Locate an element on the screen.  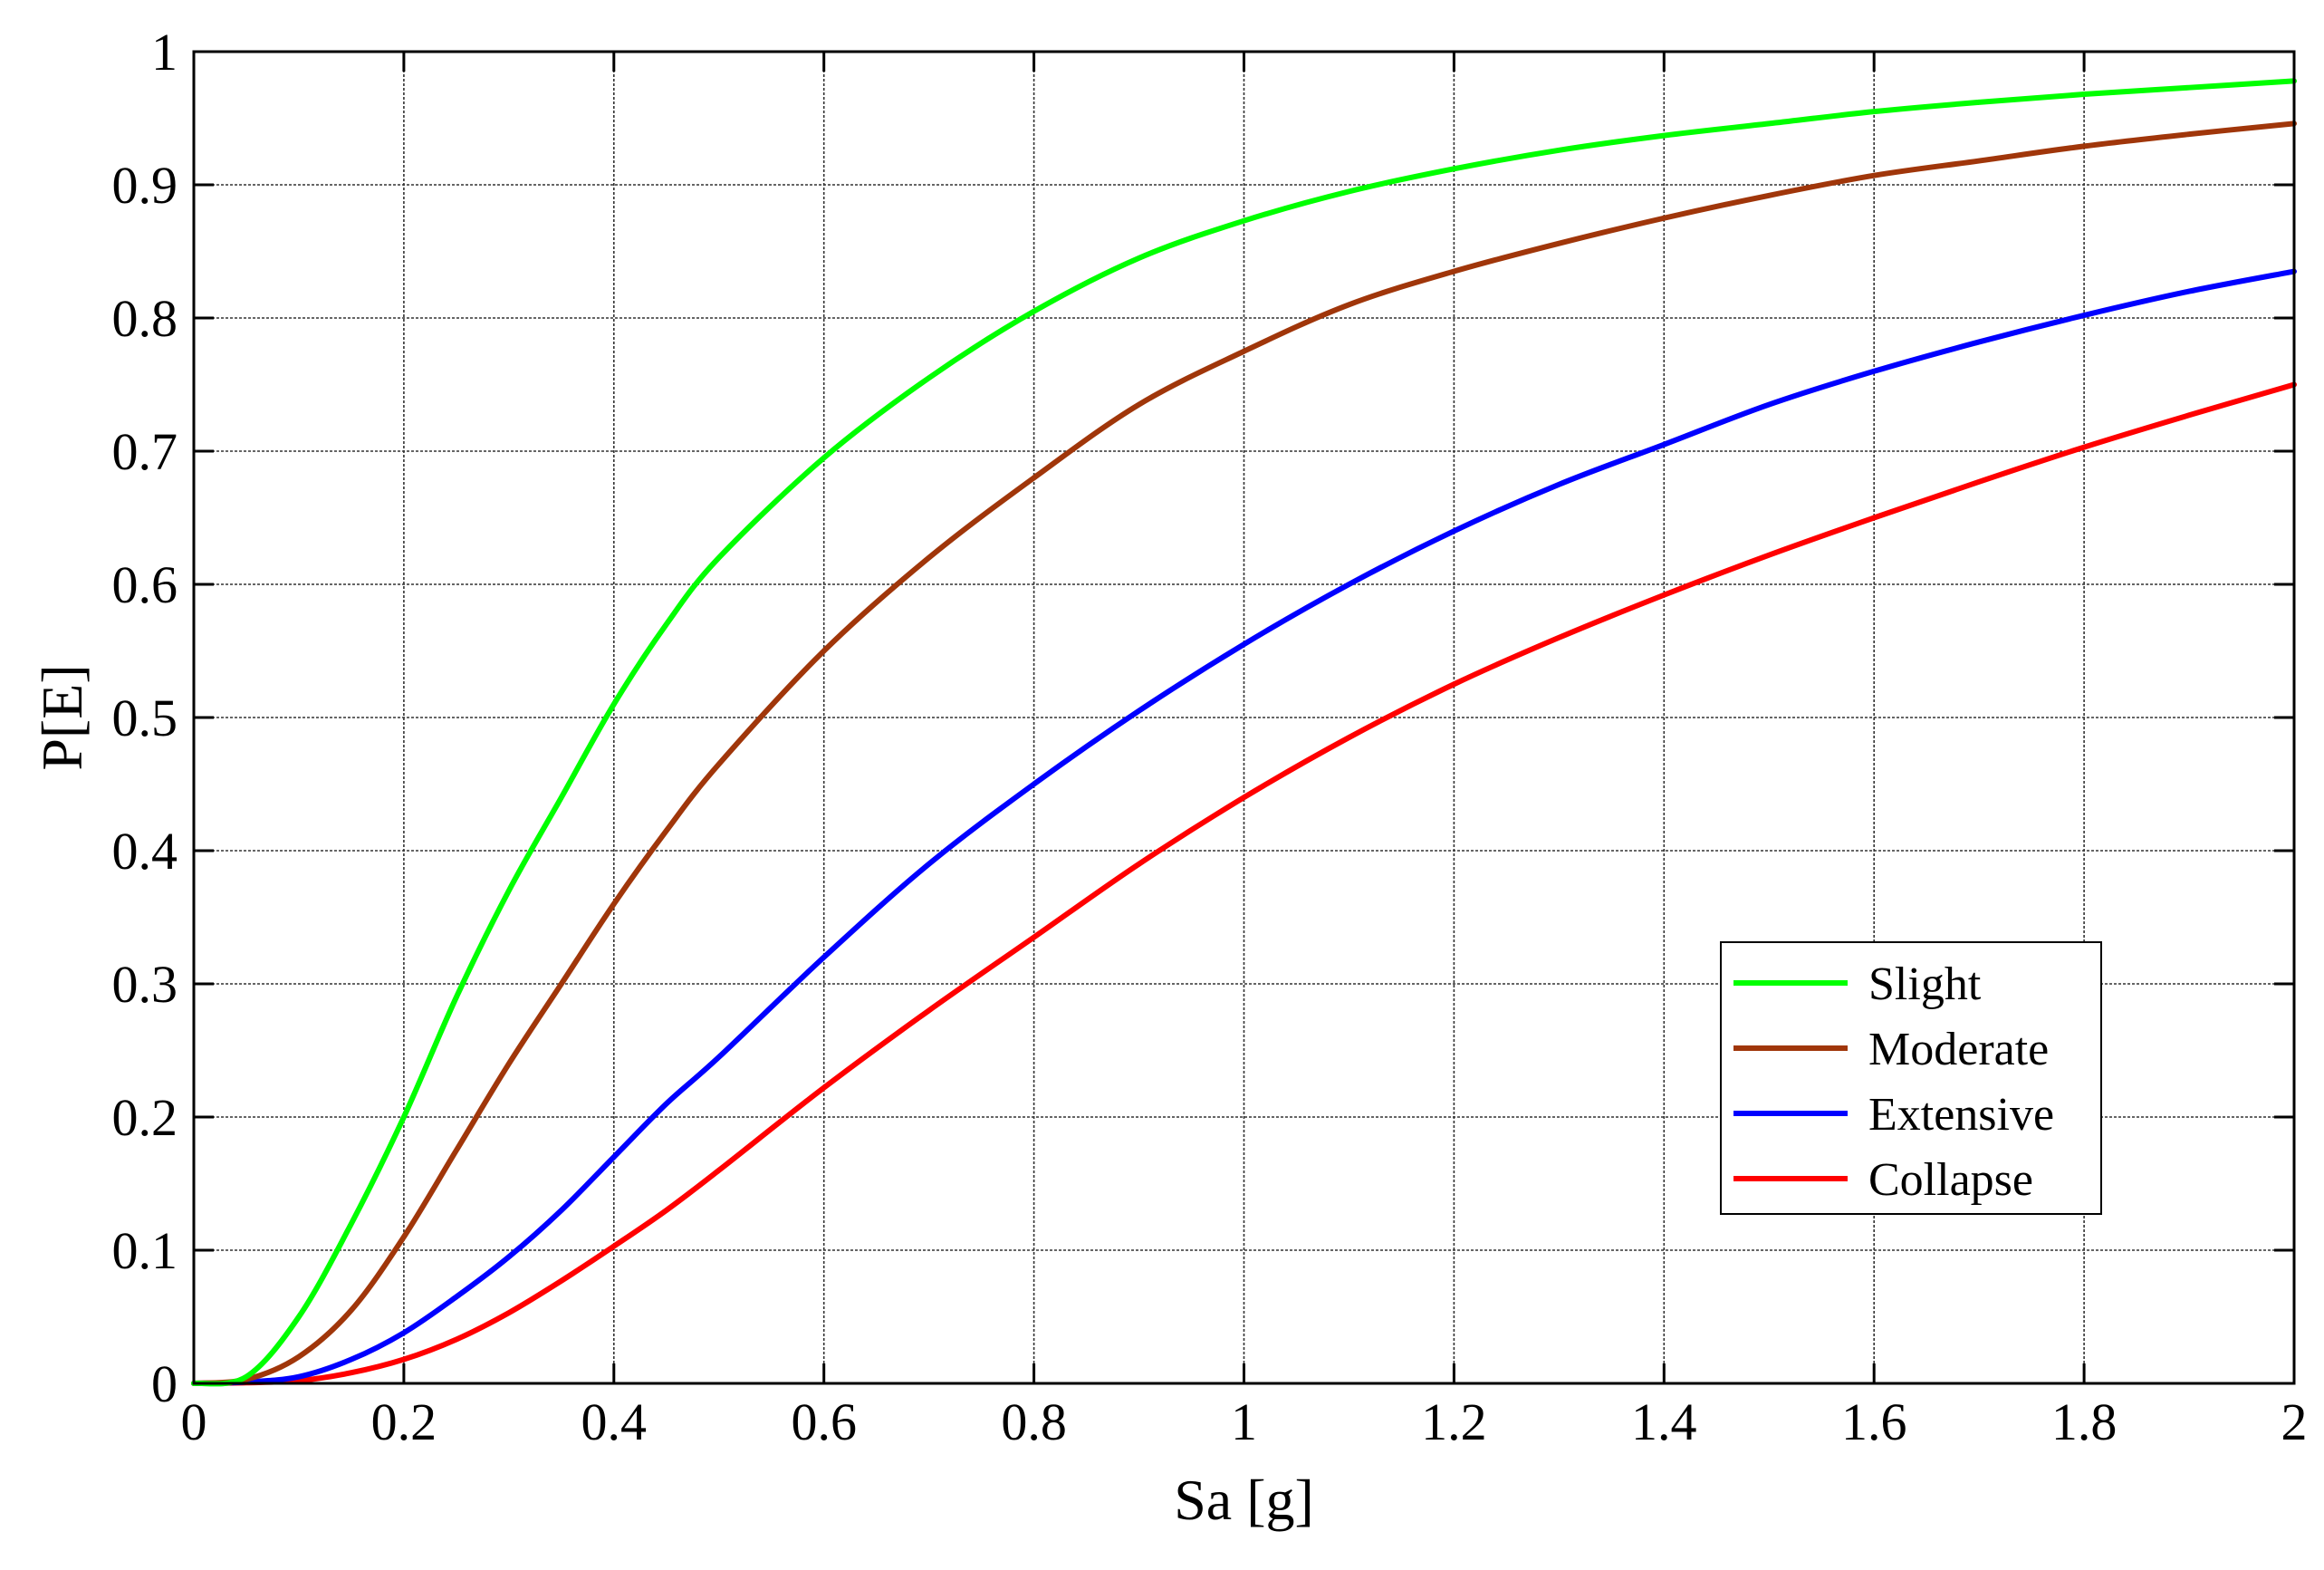
y-tick-label: 0.5 is located at coordinates (145, 718).